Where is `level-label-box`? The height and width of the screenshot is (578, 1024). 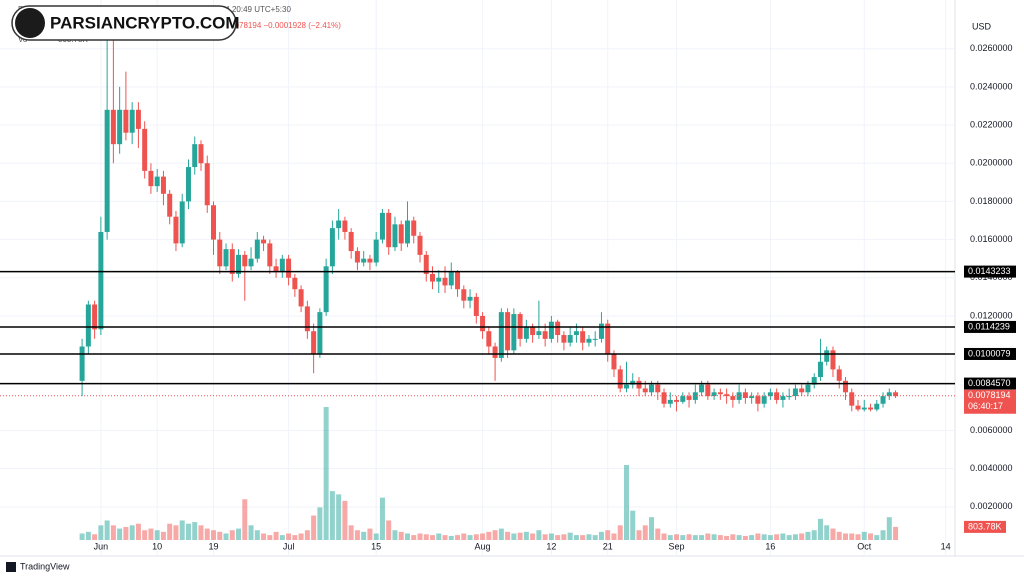 level-label-box is located at coordinates (990, 383).